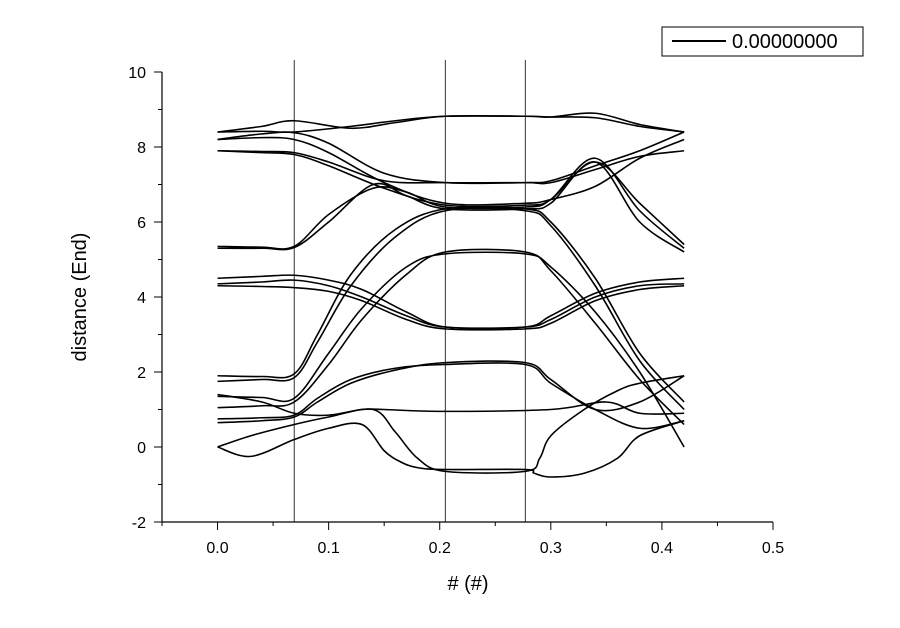  Describe the element at coordinates (141, 298) in the screenshot. I see `y-tick-label-3: 4` at that location.